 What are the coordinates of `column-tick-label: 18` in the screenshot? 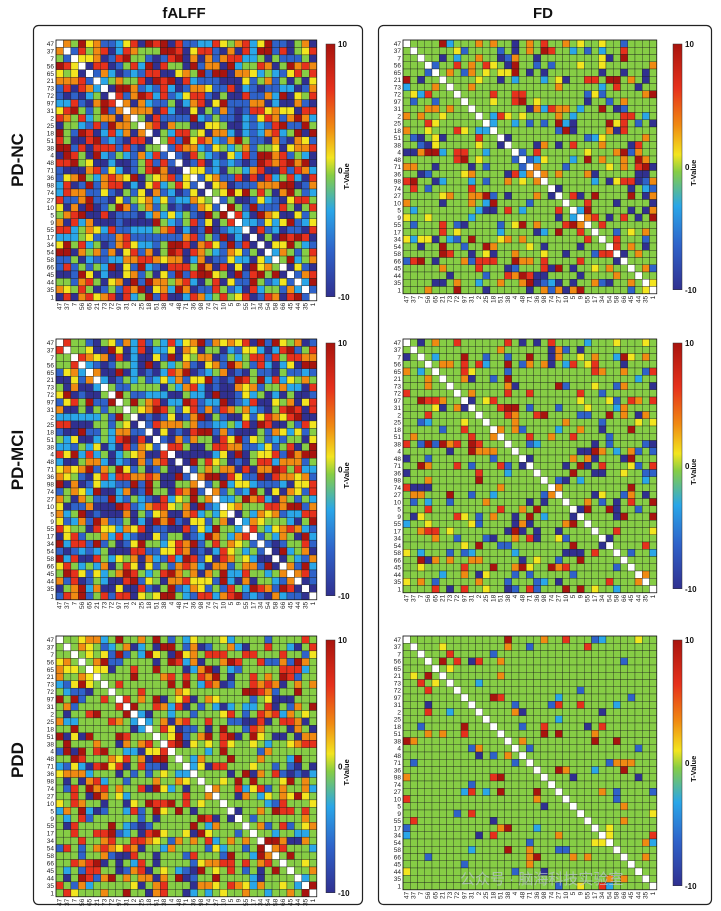 It's located at (149, 306).